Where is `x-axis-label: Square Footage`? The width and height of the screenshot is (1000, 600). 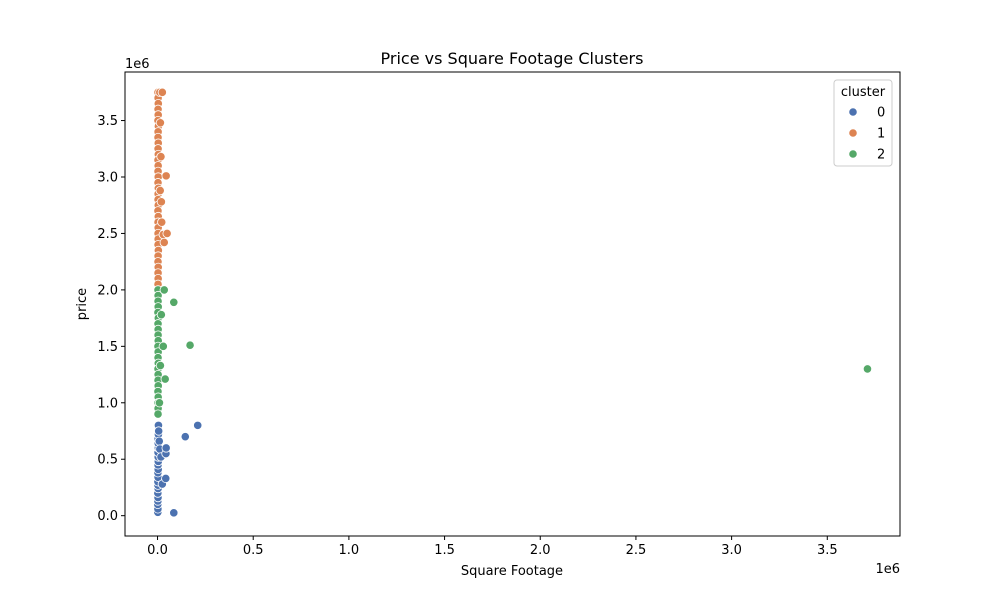
x-axis-label: Square Footage is located at coordinates (512, 571).